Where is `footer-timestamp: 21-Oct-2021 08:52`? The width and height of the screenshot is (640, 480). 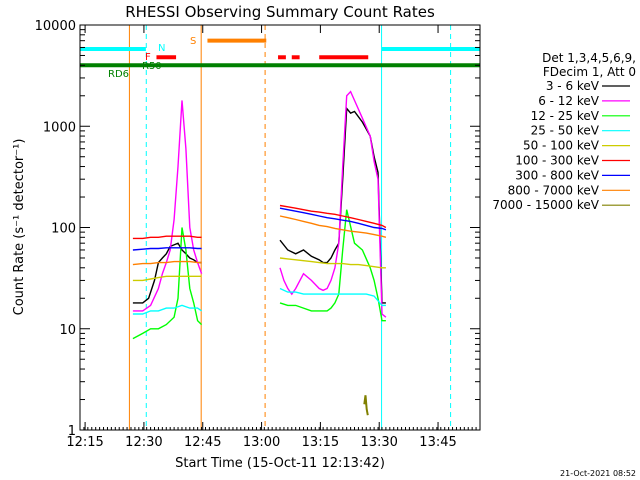
footer-timestamp: 21-Oct-2021 08:52 is located at coordinates (598, 473).